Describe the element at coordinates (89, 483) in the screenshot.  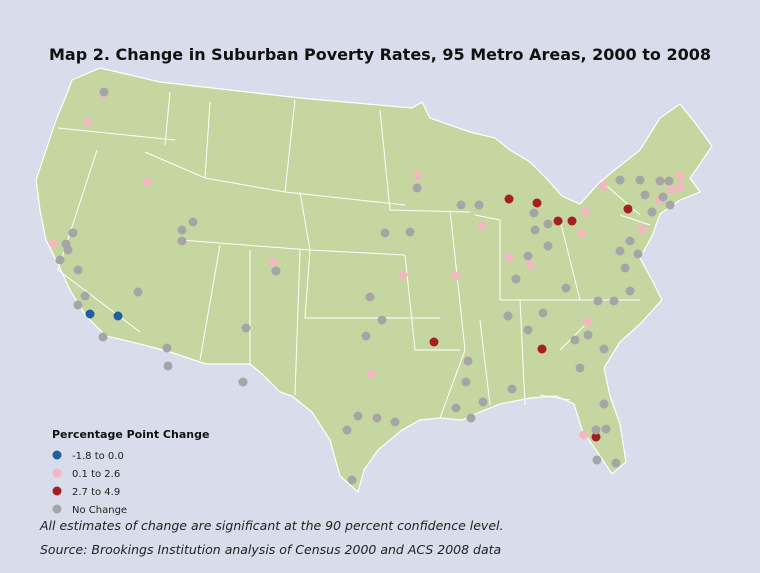
I see `legend: -1.8 to 0.0 0.1 to 2.6 2.7 to 4.9 No Change` at that location.